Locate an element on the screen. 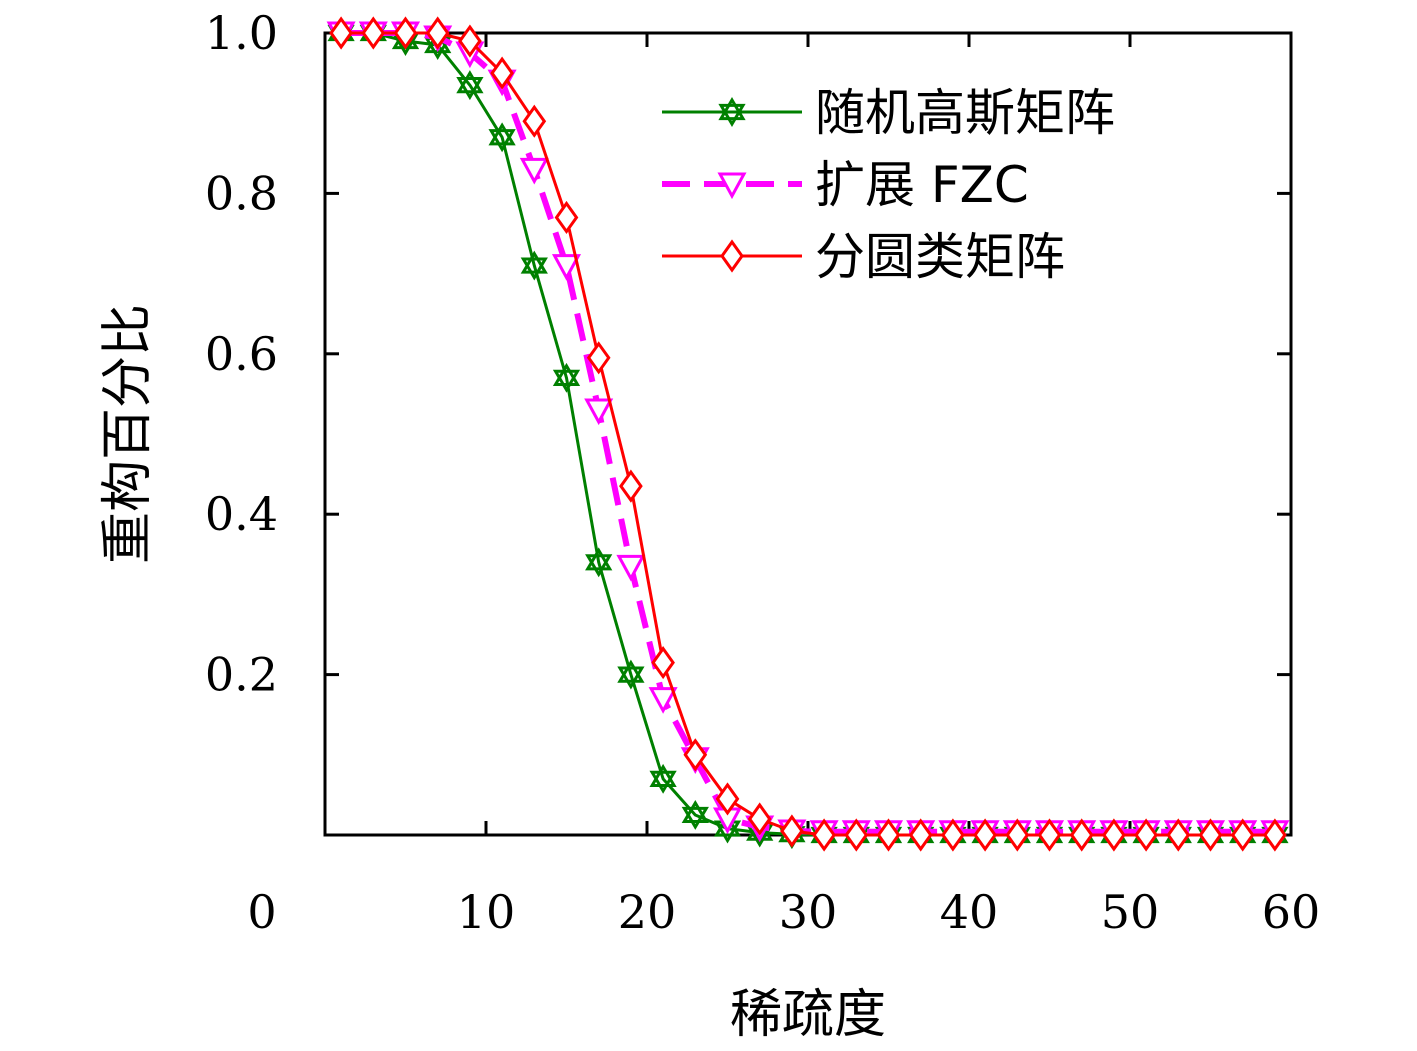 The image size is (1417, 1051). y-tick-label-2: 0.6 is located at coordinates (241, 354).